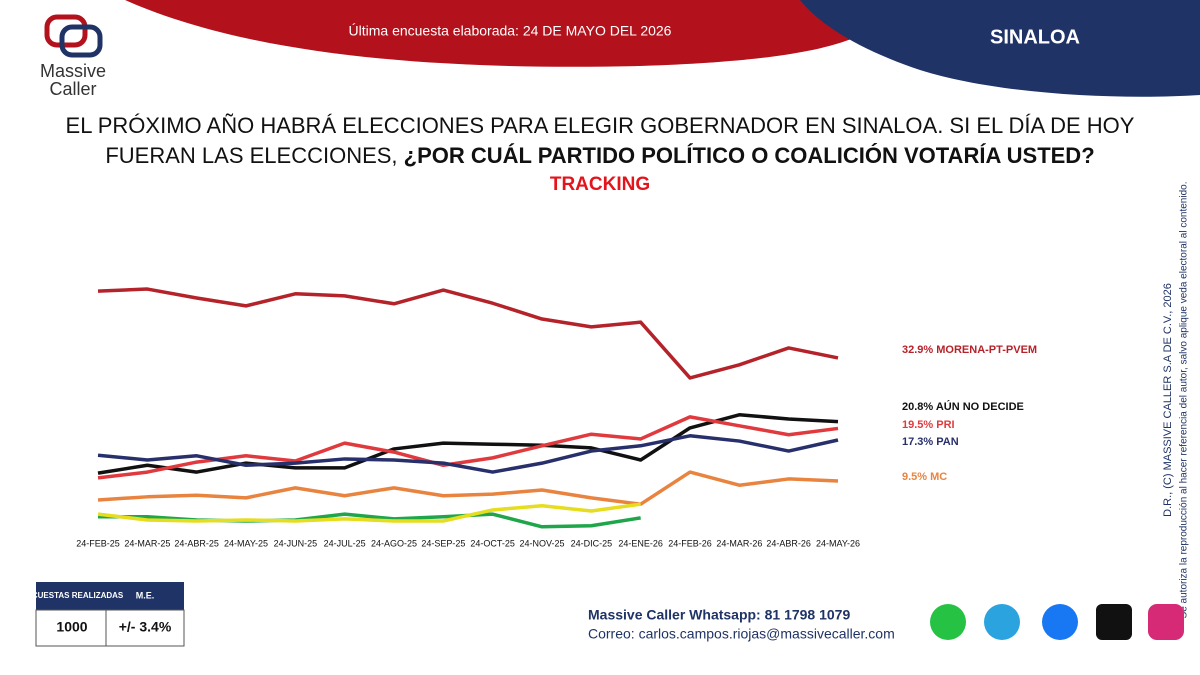  Describe the element at coordinates (788, 543) in the screenshot. I see `x-tick-label: 24-ABR-26` at that location.